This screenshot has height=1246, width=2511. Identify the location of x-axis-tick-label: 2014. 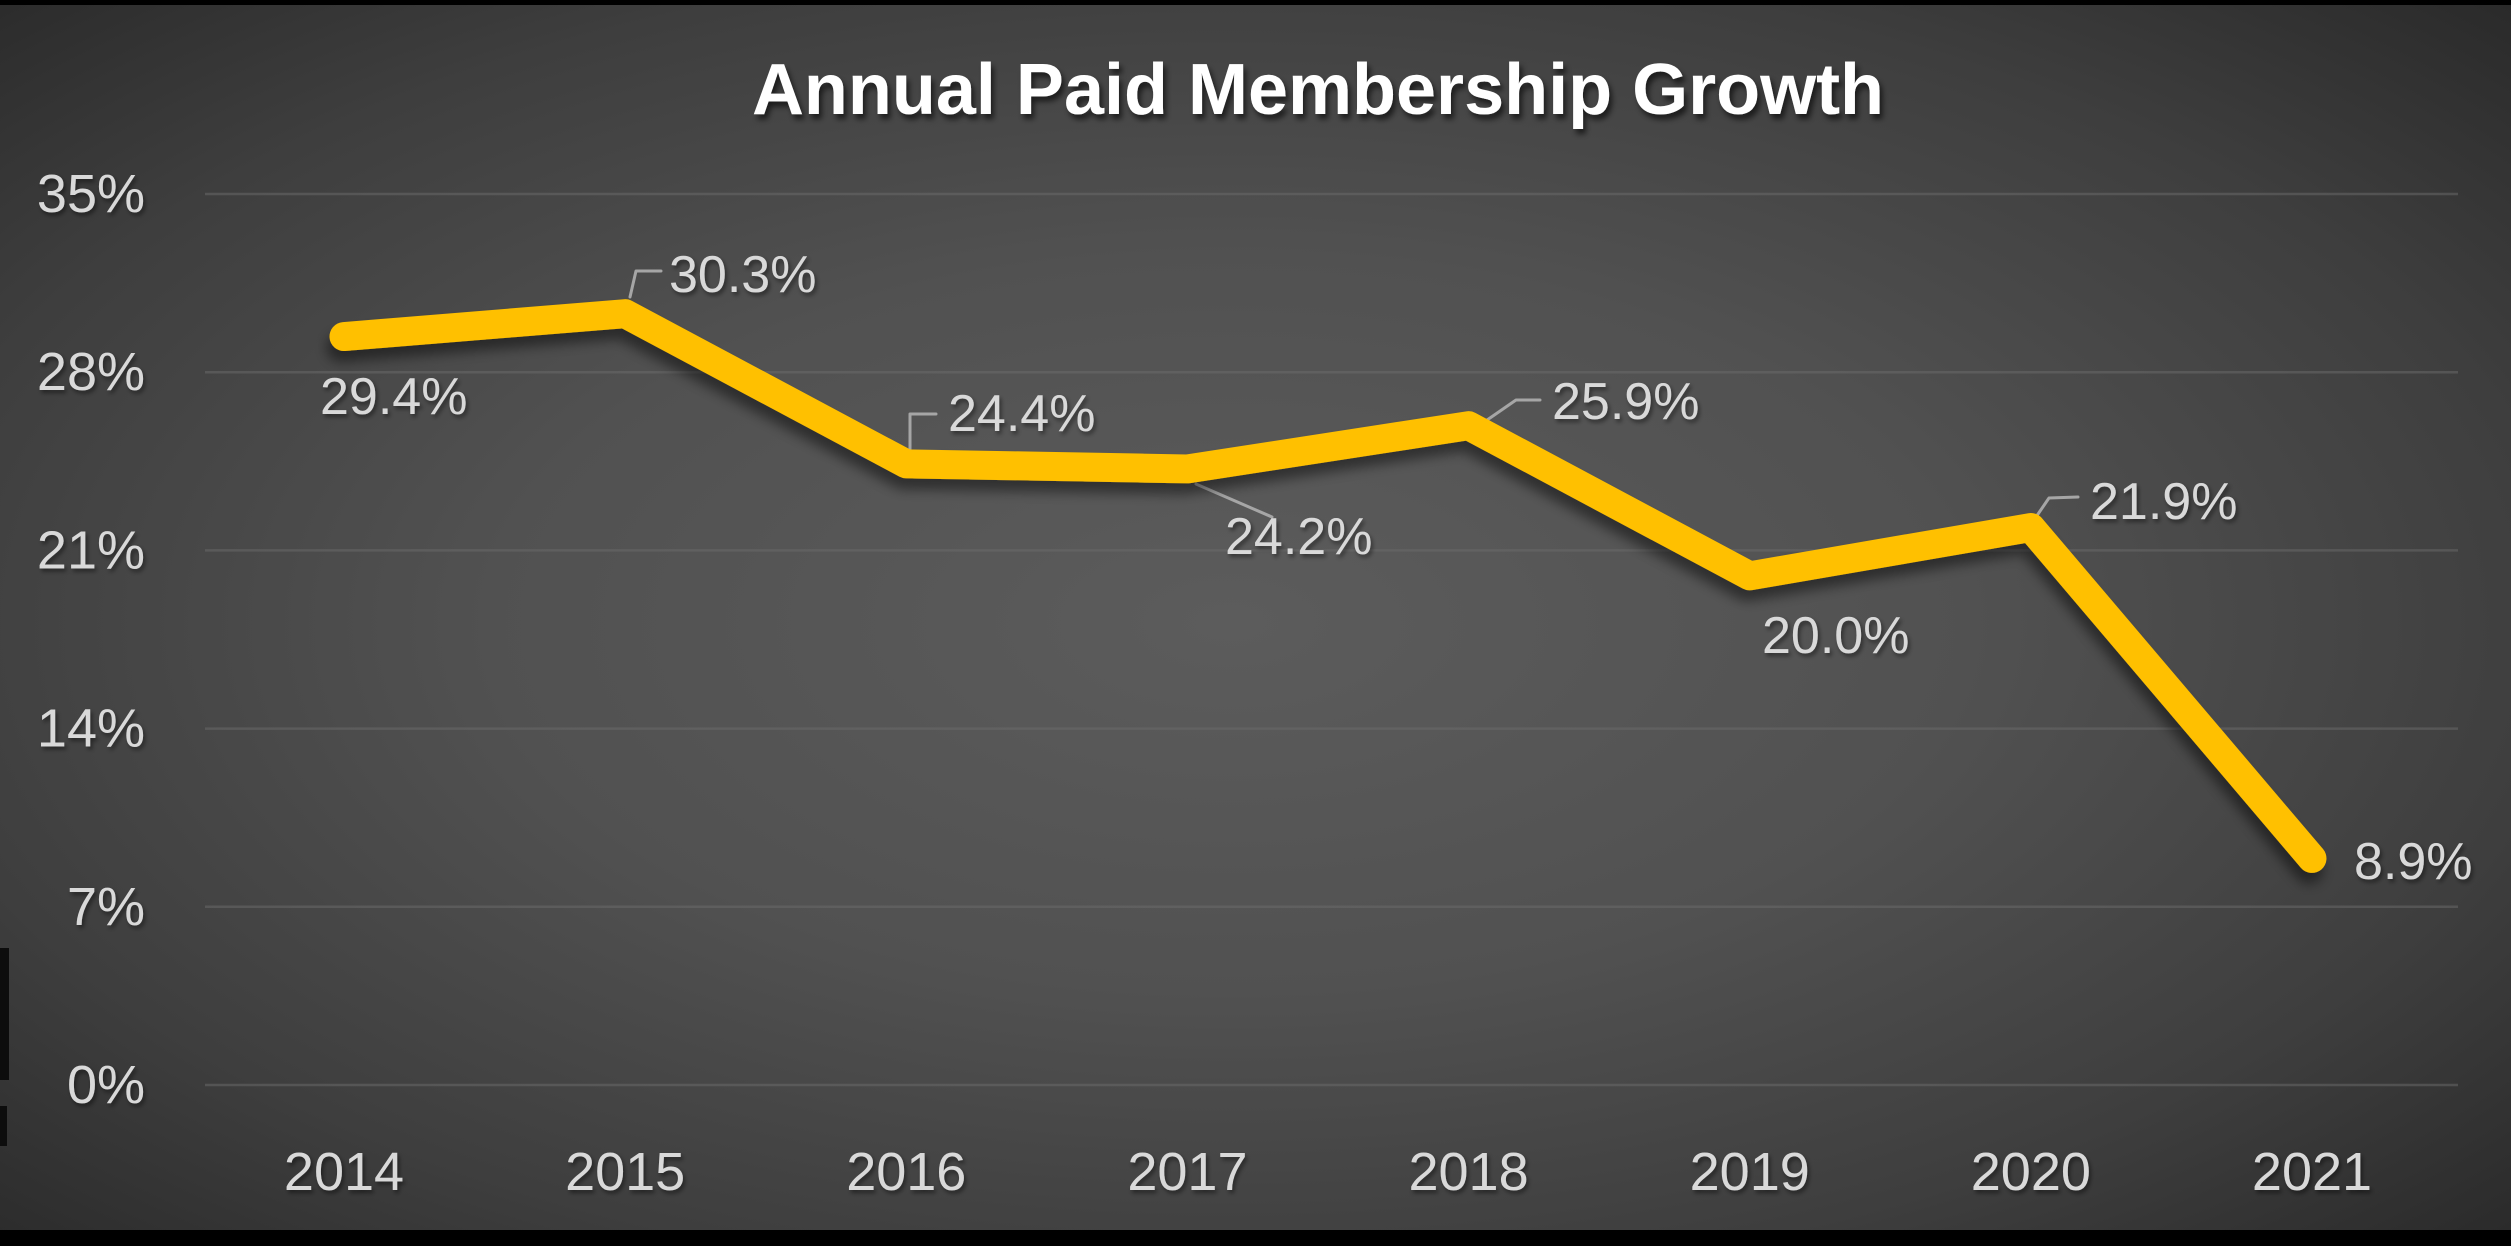
(344, 1172).